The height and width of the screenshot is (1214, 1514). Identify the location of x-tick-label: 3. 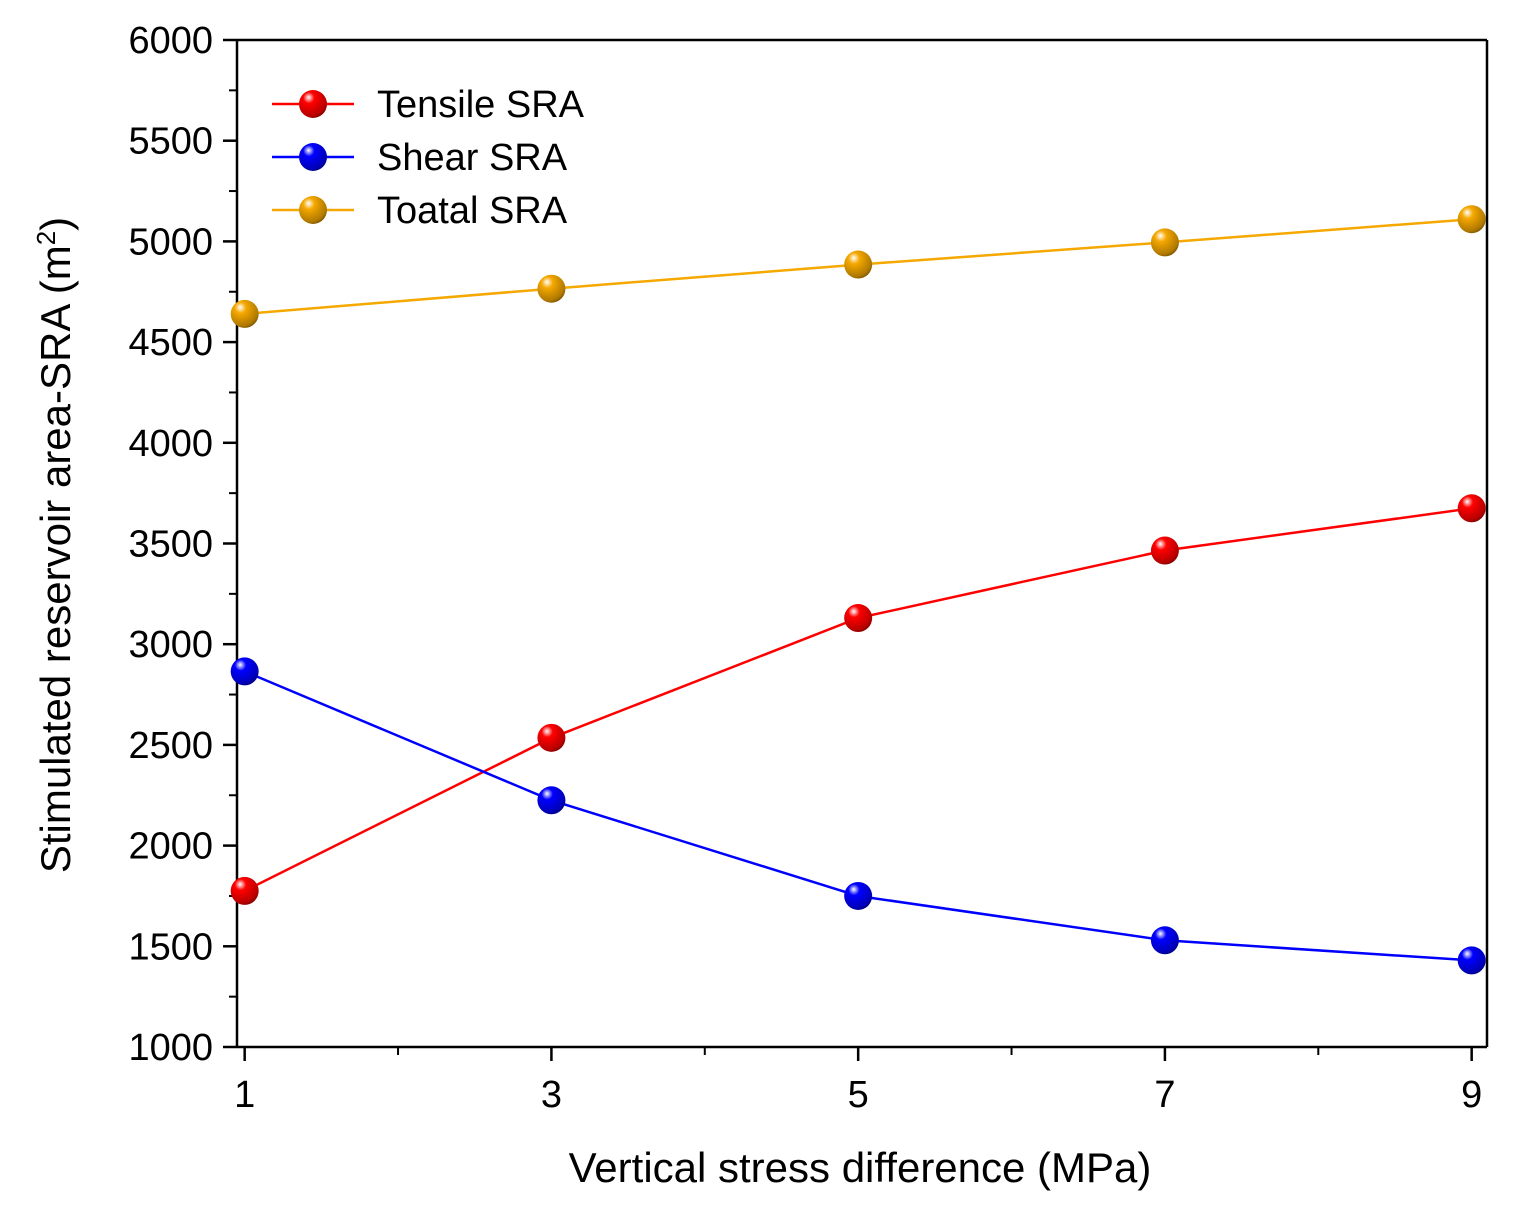
(551, 1095).